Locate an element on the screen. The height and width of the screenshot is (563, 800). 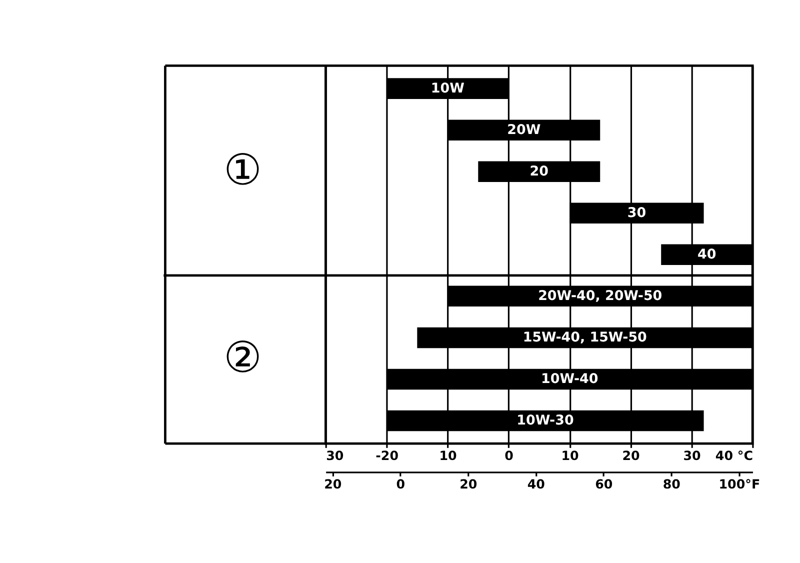
y-tick-label: 10W-30 is located at coordinates (545, 421).